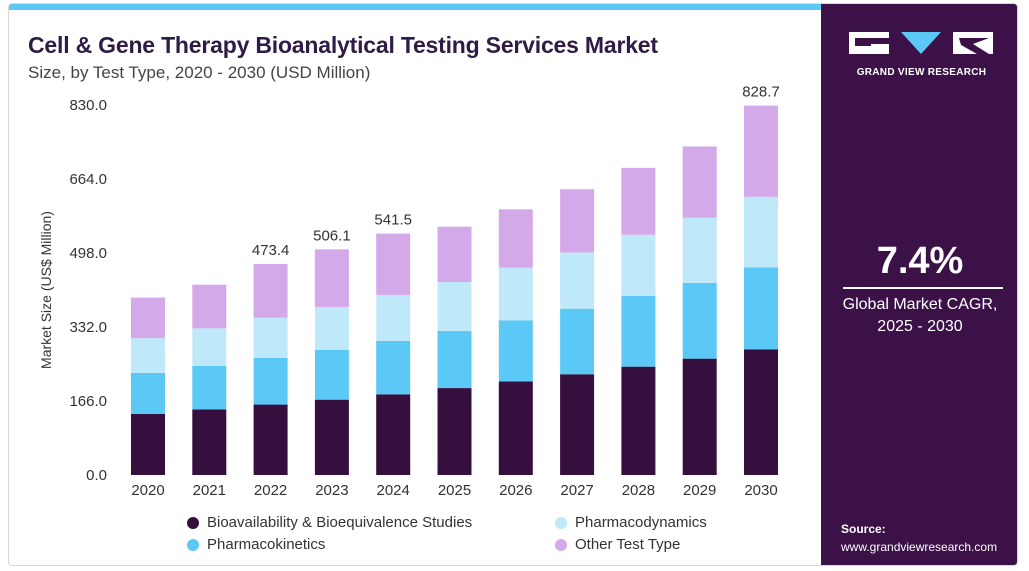  What do you see at coordinates (921, 72) in the screenshot?
I see `brand-name: GRAND VIEW RESEARCH` at bounding box center [921, 72].